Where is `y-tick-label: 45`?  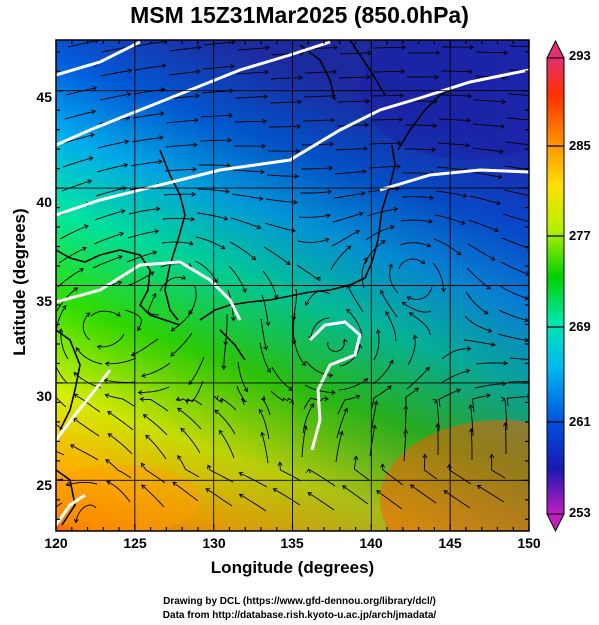
y-tick-label: 45 is located at coordinates (44, 97).